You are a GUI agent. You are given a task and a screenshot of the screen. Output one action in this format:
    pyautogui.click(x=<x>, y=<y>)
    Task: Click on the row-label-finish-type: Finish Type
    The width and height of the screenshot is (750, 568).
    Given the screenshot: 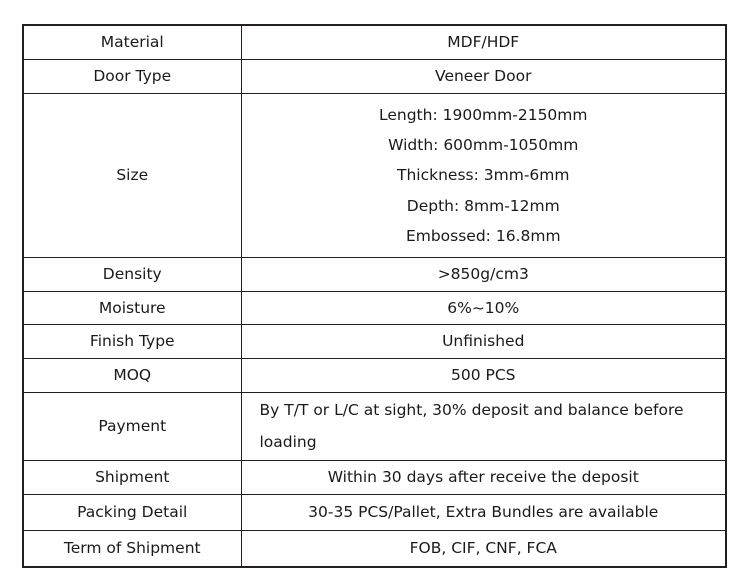 What is the action you would take?
    pyautogui.click(x=132, y=342)
    